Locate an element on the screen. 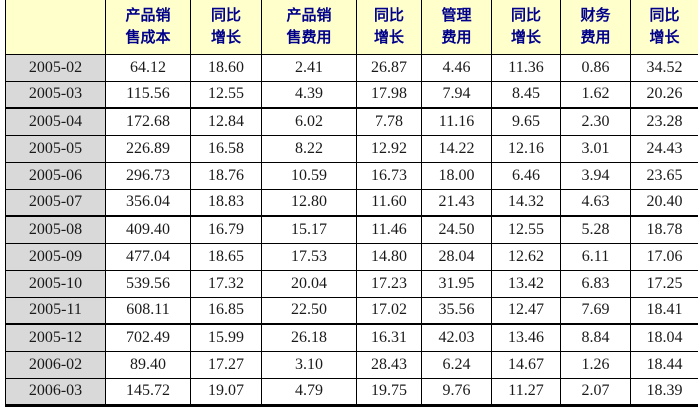 Image resolution: width=698 pixels, height=414 pixels. value-cell: 16.85 is located at coordinates (226, 310).